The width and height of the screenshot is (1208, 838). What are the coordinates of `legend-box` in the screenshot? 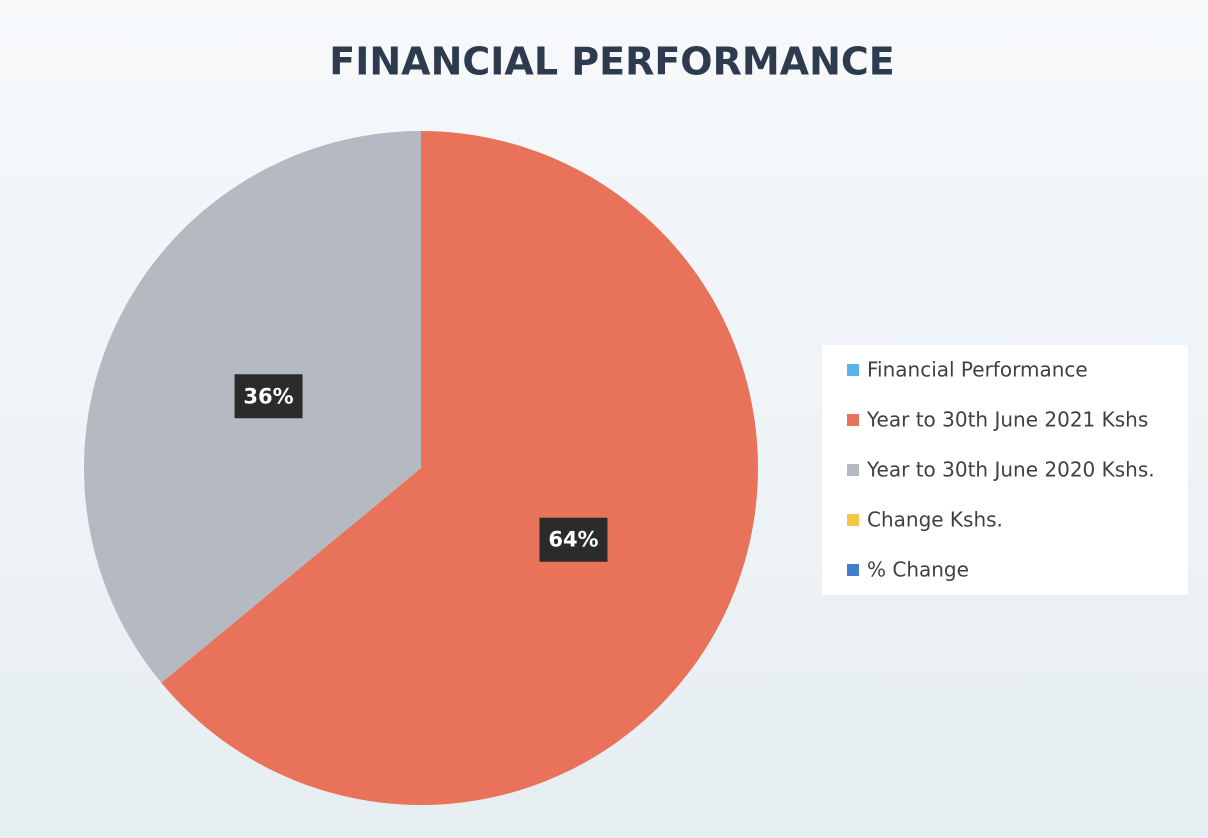 It's located at (1005, 470).